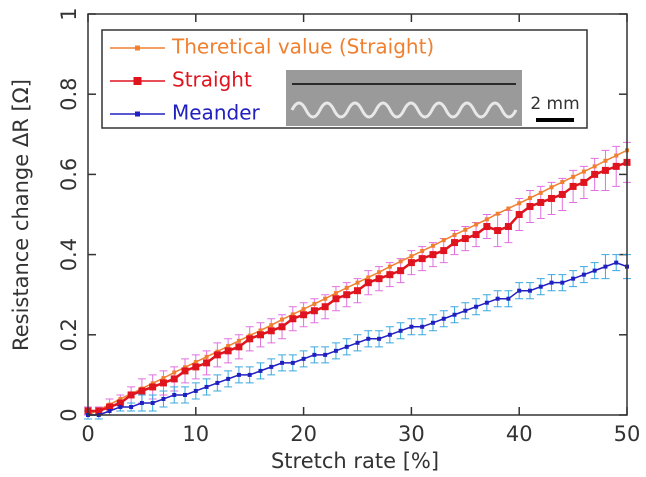  What do you see at coordinates (303, 434) in the screenshot?
I see `x-tick-label: 20` at bounding box center [303, 434].